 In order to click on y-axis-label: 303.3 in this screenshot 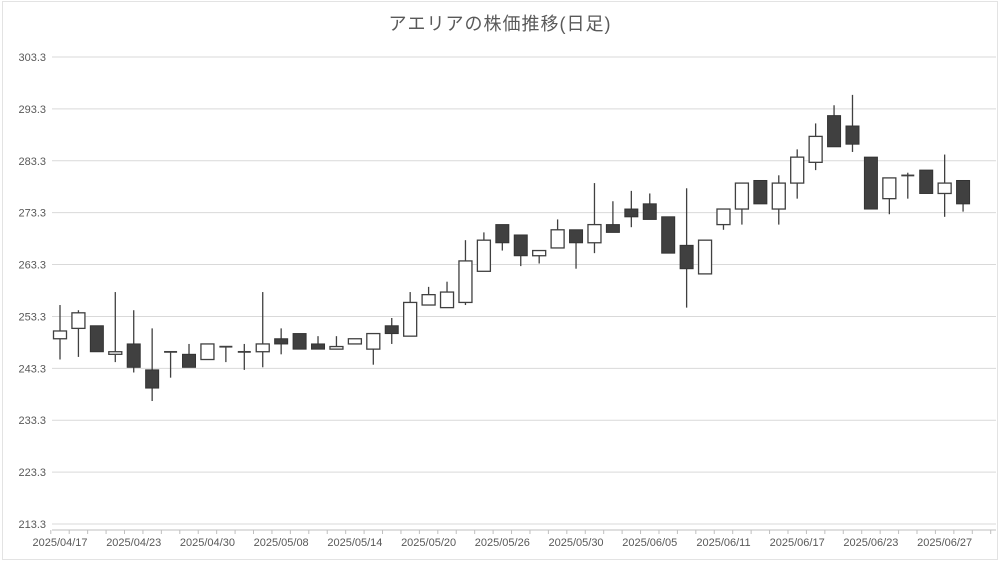, I will do `click(32, 58)`.